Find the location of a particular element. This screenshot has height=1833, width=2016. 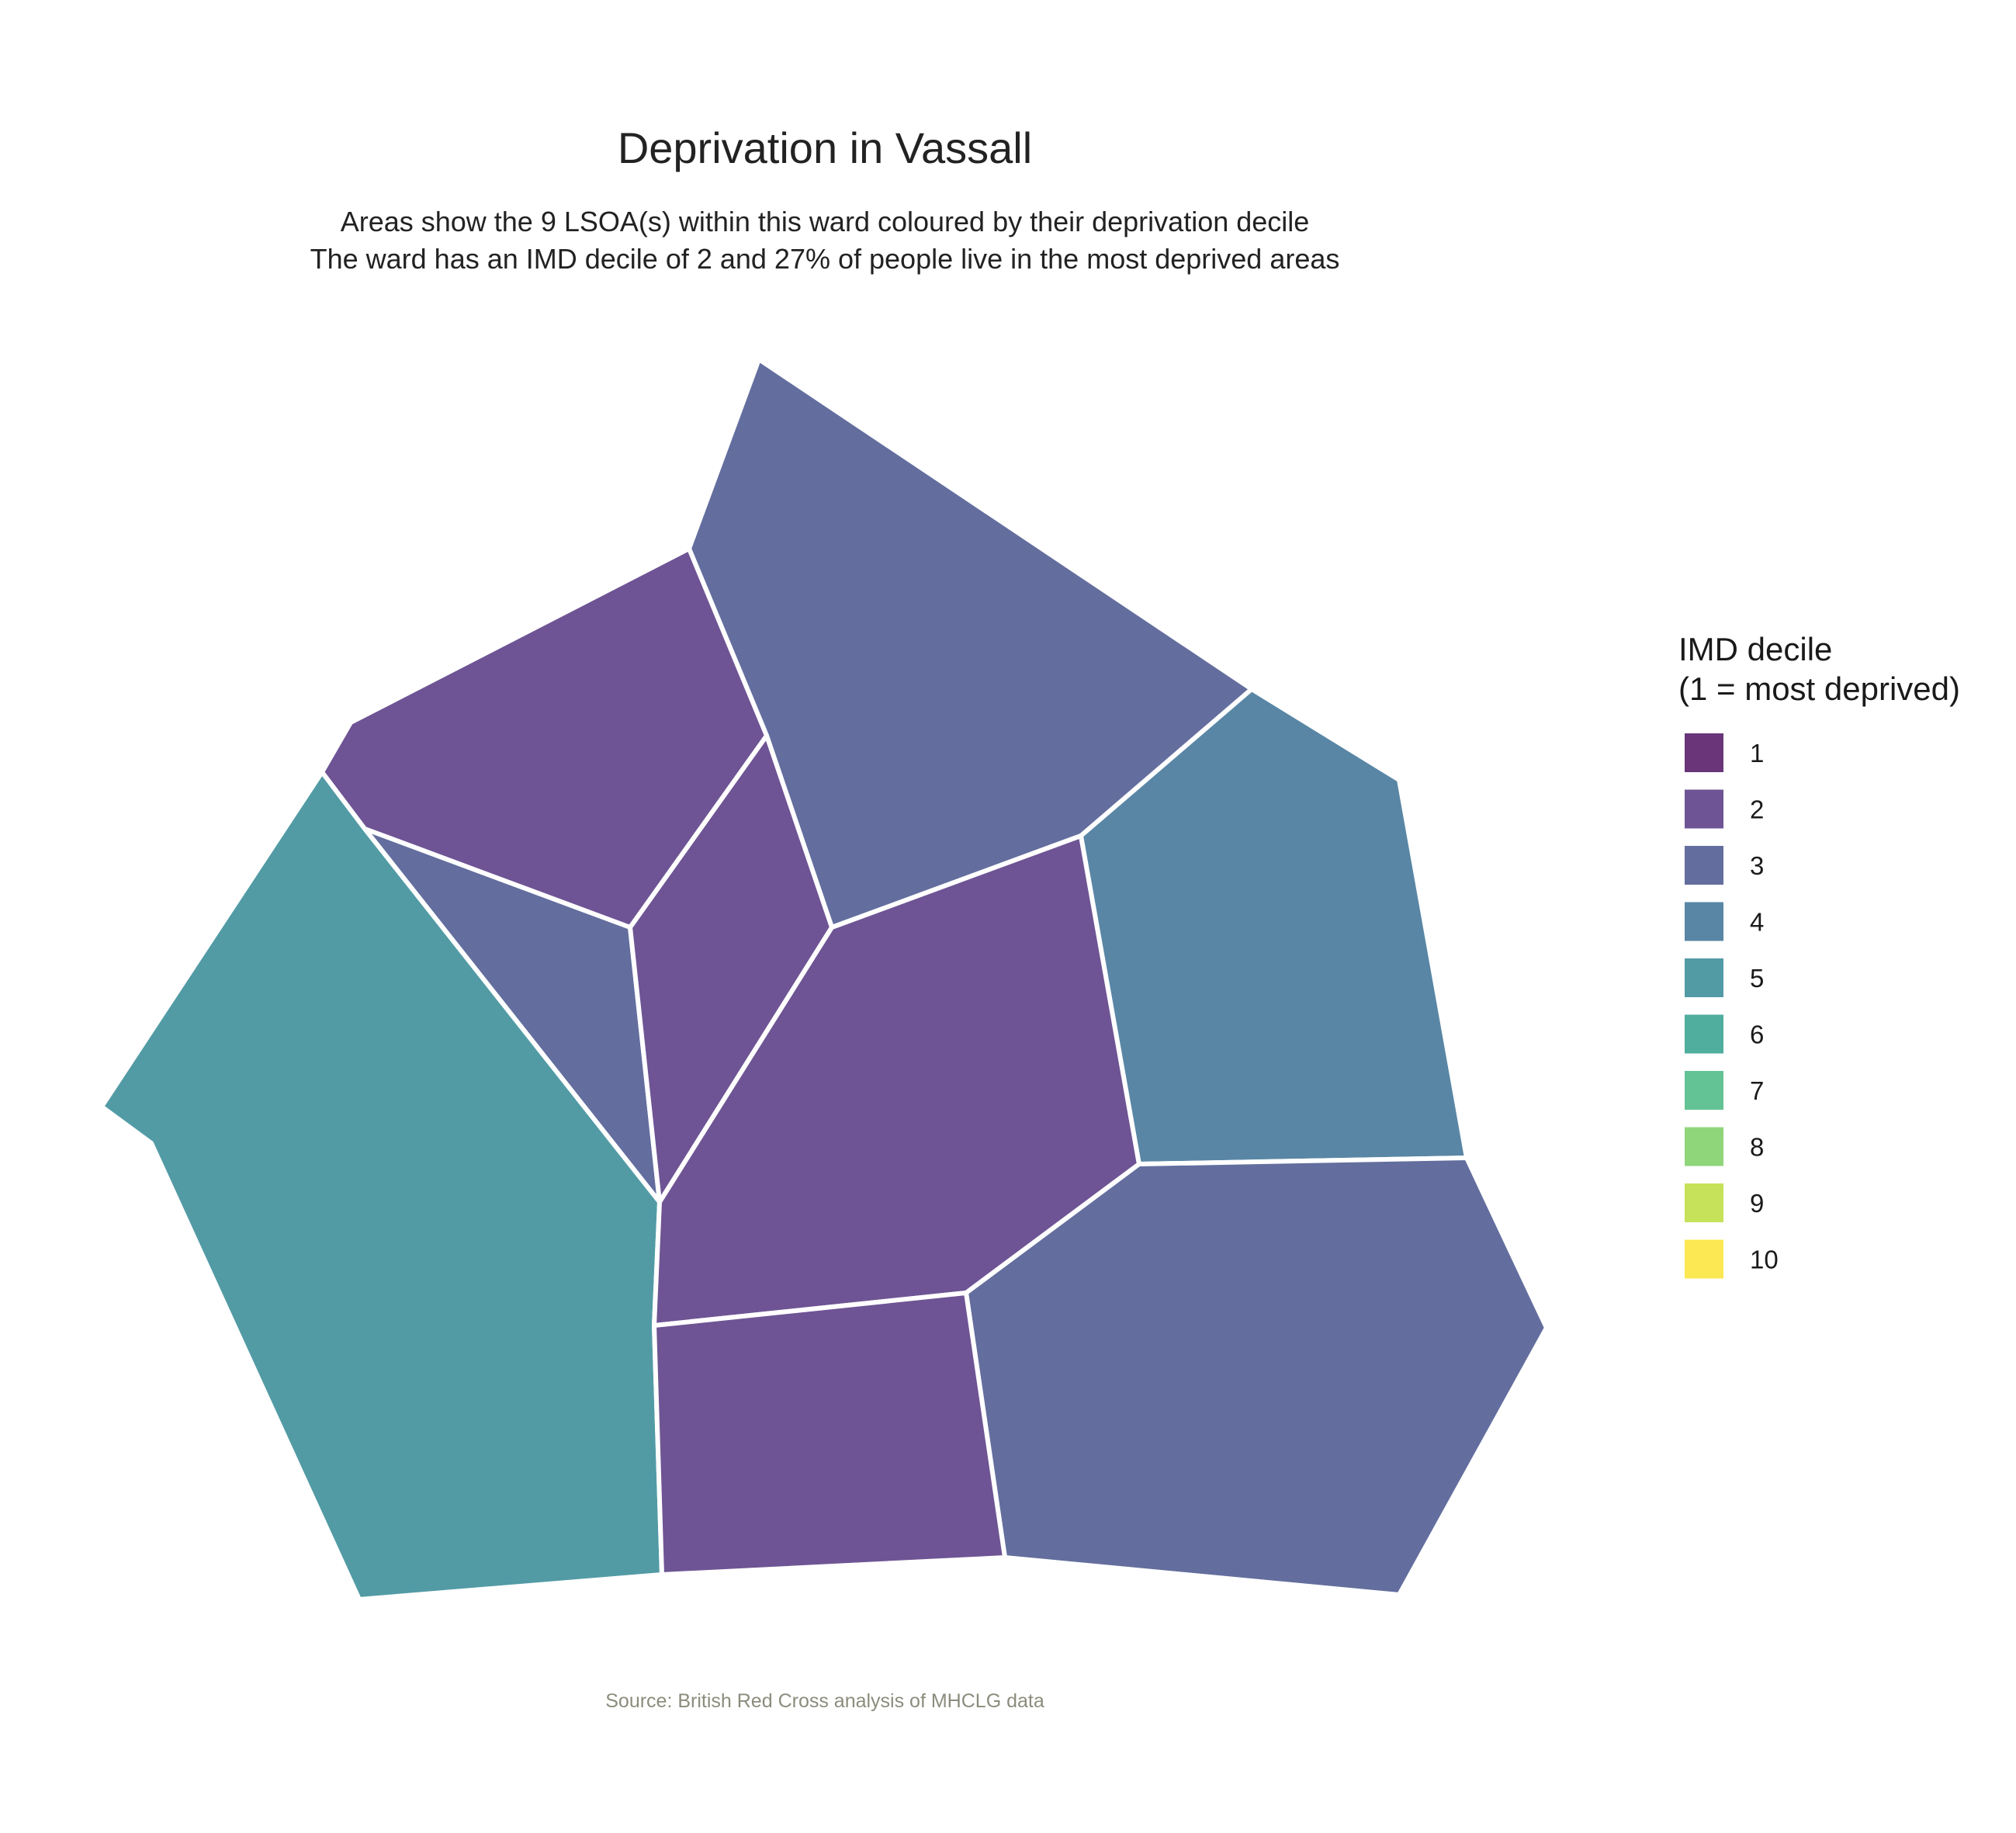

legend-label-2: 2 is located at coordinates (1757, 810).